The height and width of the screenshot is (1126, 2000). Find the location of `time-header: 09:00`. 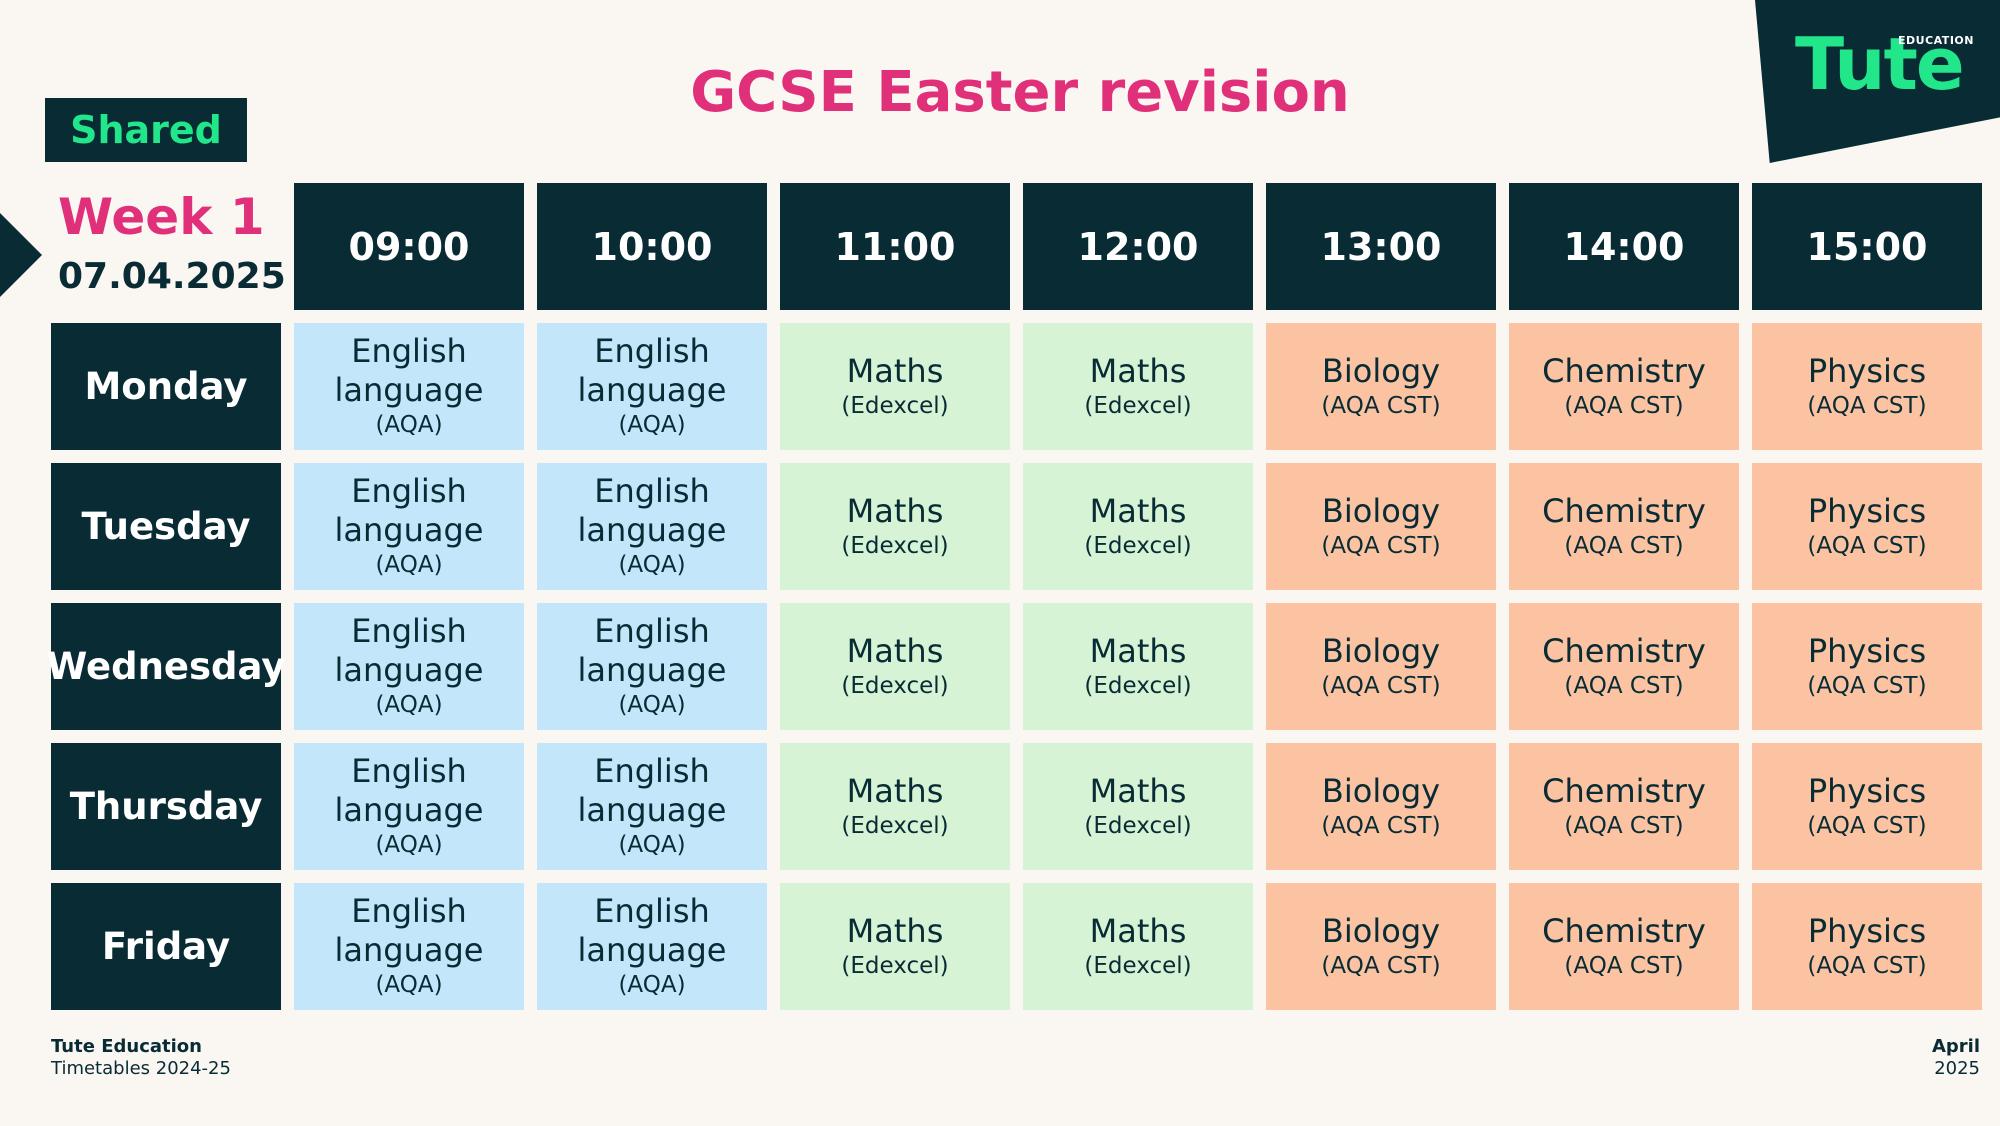

time-header: 09:00 is located at coordinates (409, 246).